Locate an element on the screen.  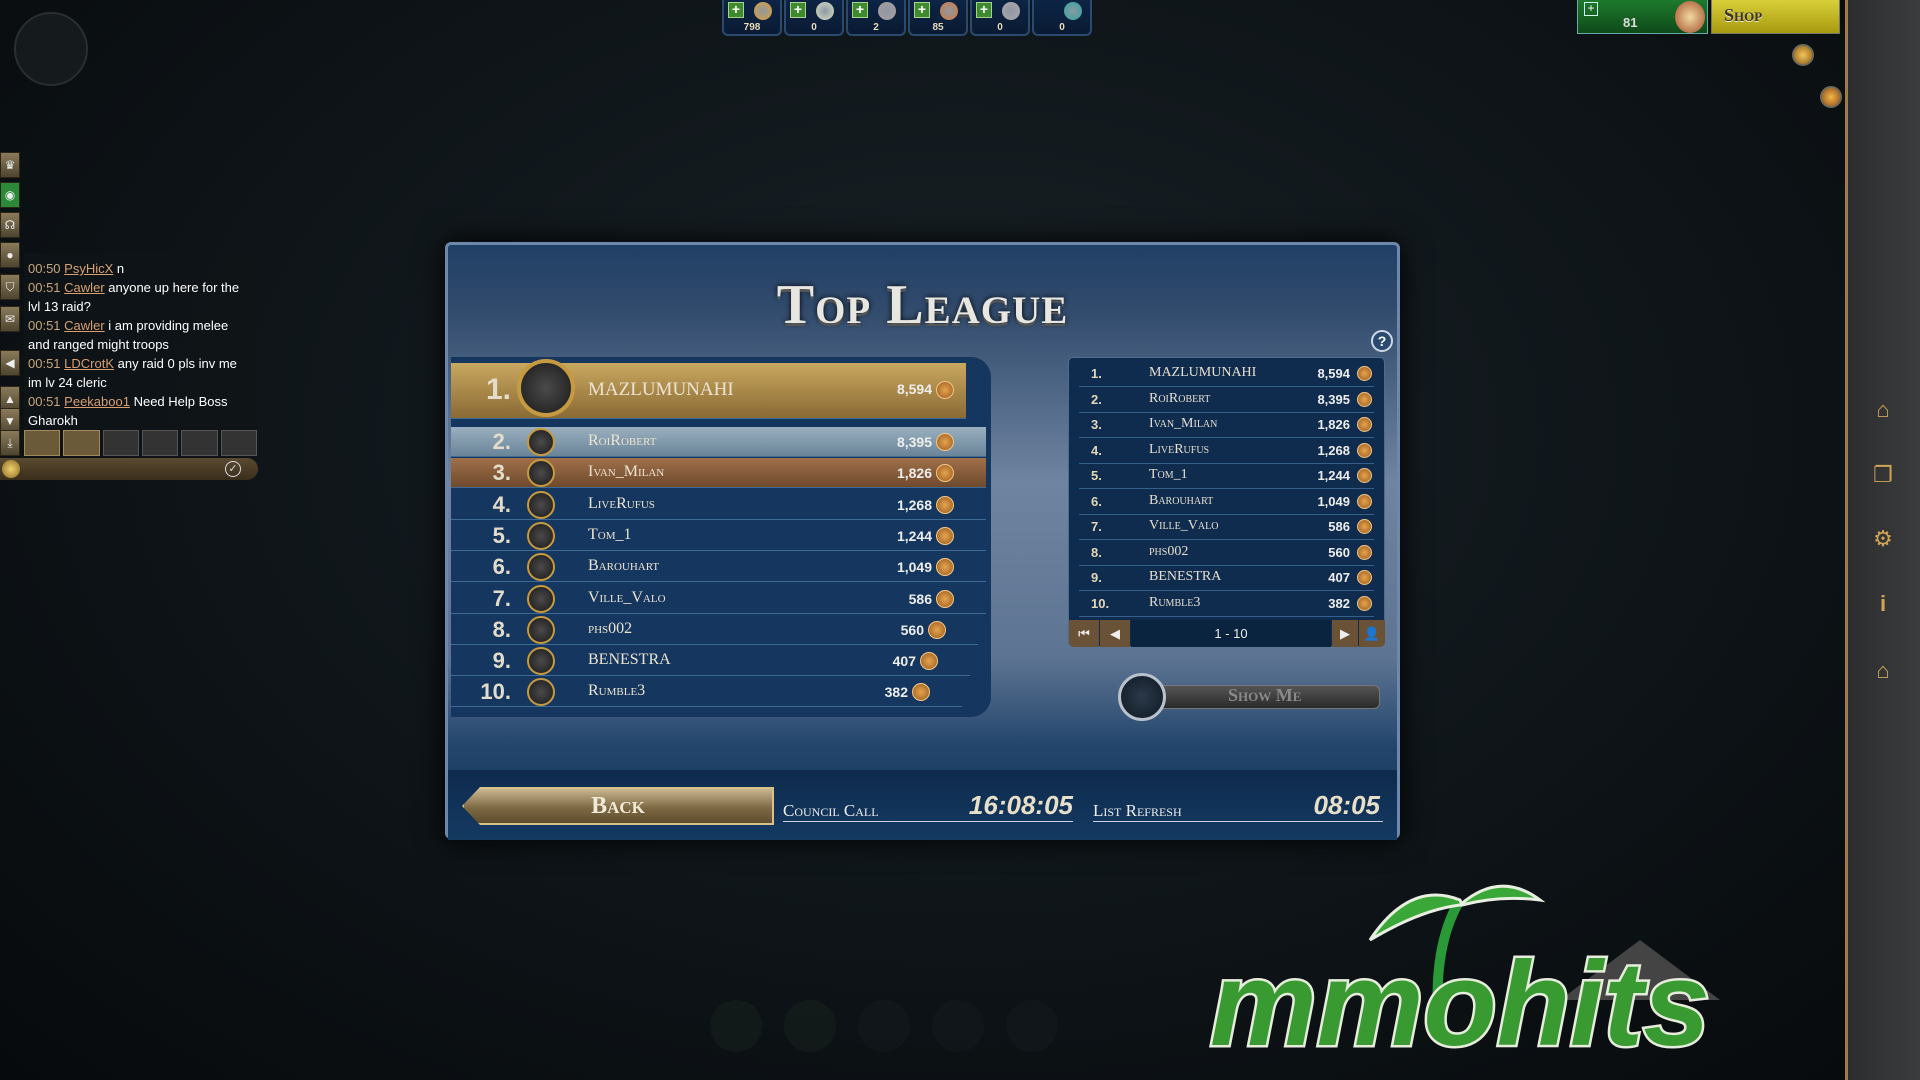
rank-number: 5. is located at coordinates (1096, 475).